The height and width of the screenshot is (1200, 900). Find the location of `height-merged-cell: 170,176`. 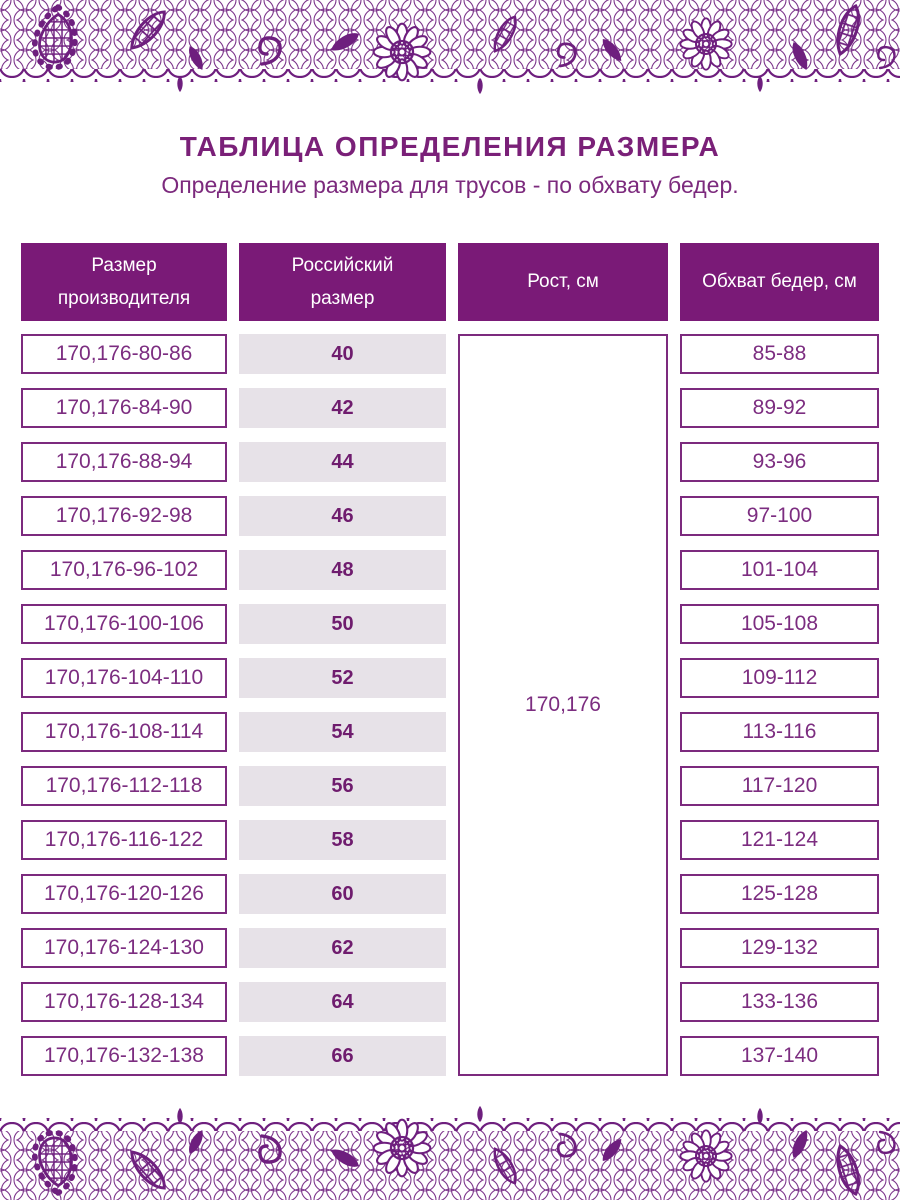

height-merged-cell: 170,176 is located at coordinates (563, 705).